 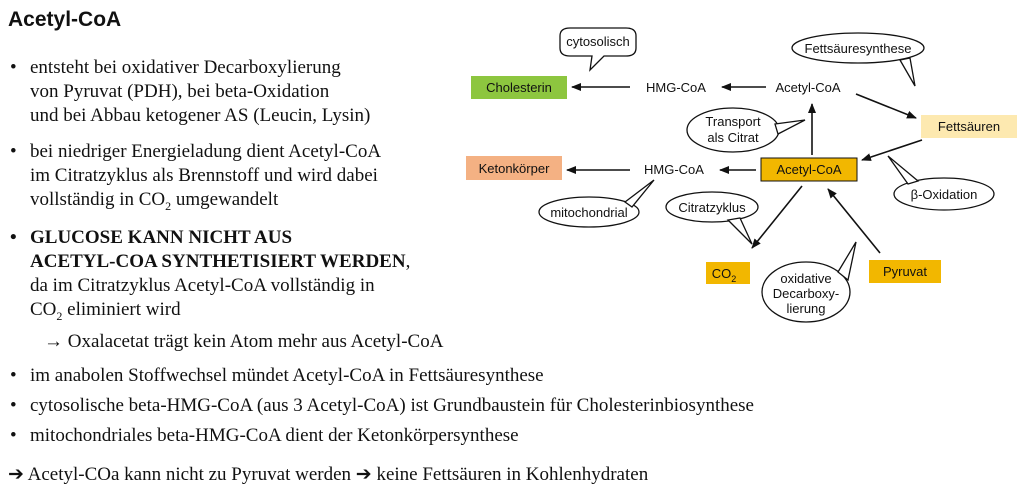 I want to click on hmg-coa-mito-label: HMG-CoA, so click(x=674, y=169).